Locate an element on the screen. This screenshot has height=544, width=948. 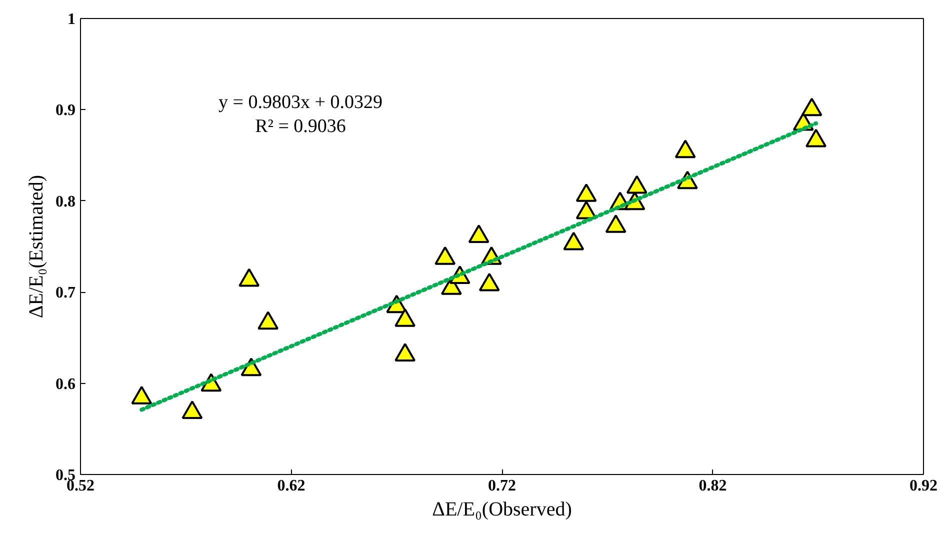
x-tick-label: 0.72 is located at coordinates (502, 486).